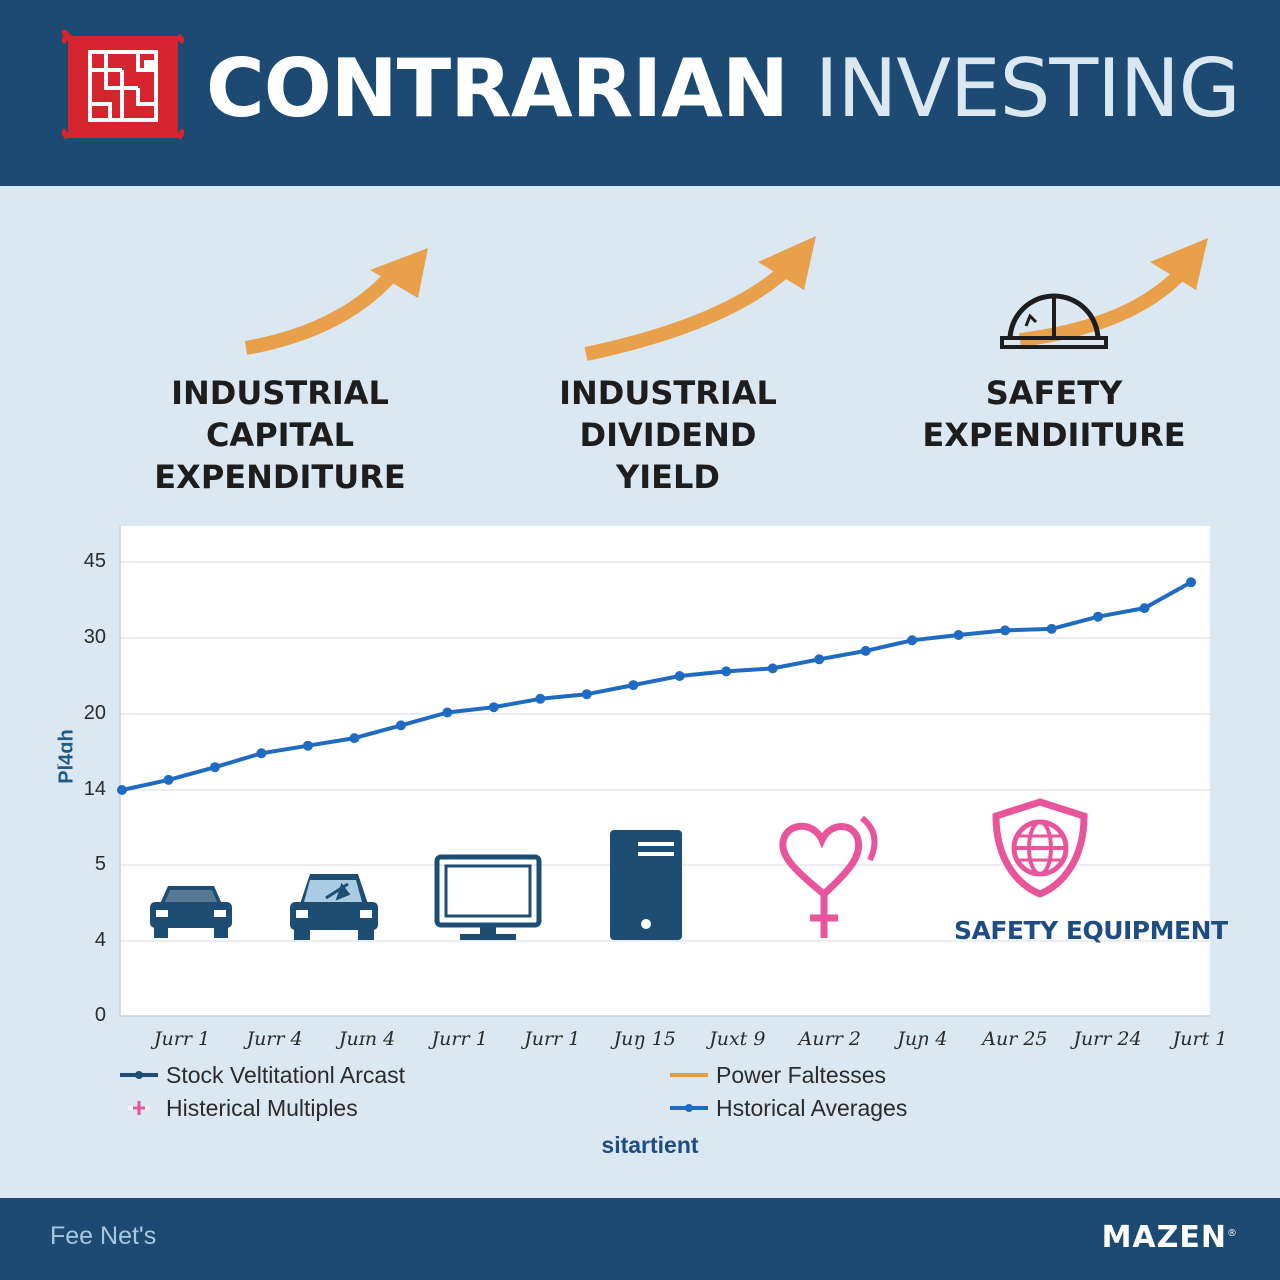  I want to click on callout-line: CAPITAL, so click(280, 435).